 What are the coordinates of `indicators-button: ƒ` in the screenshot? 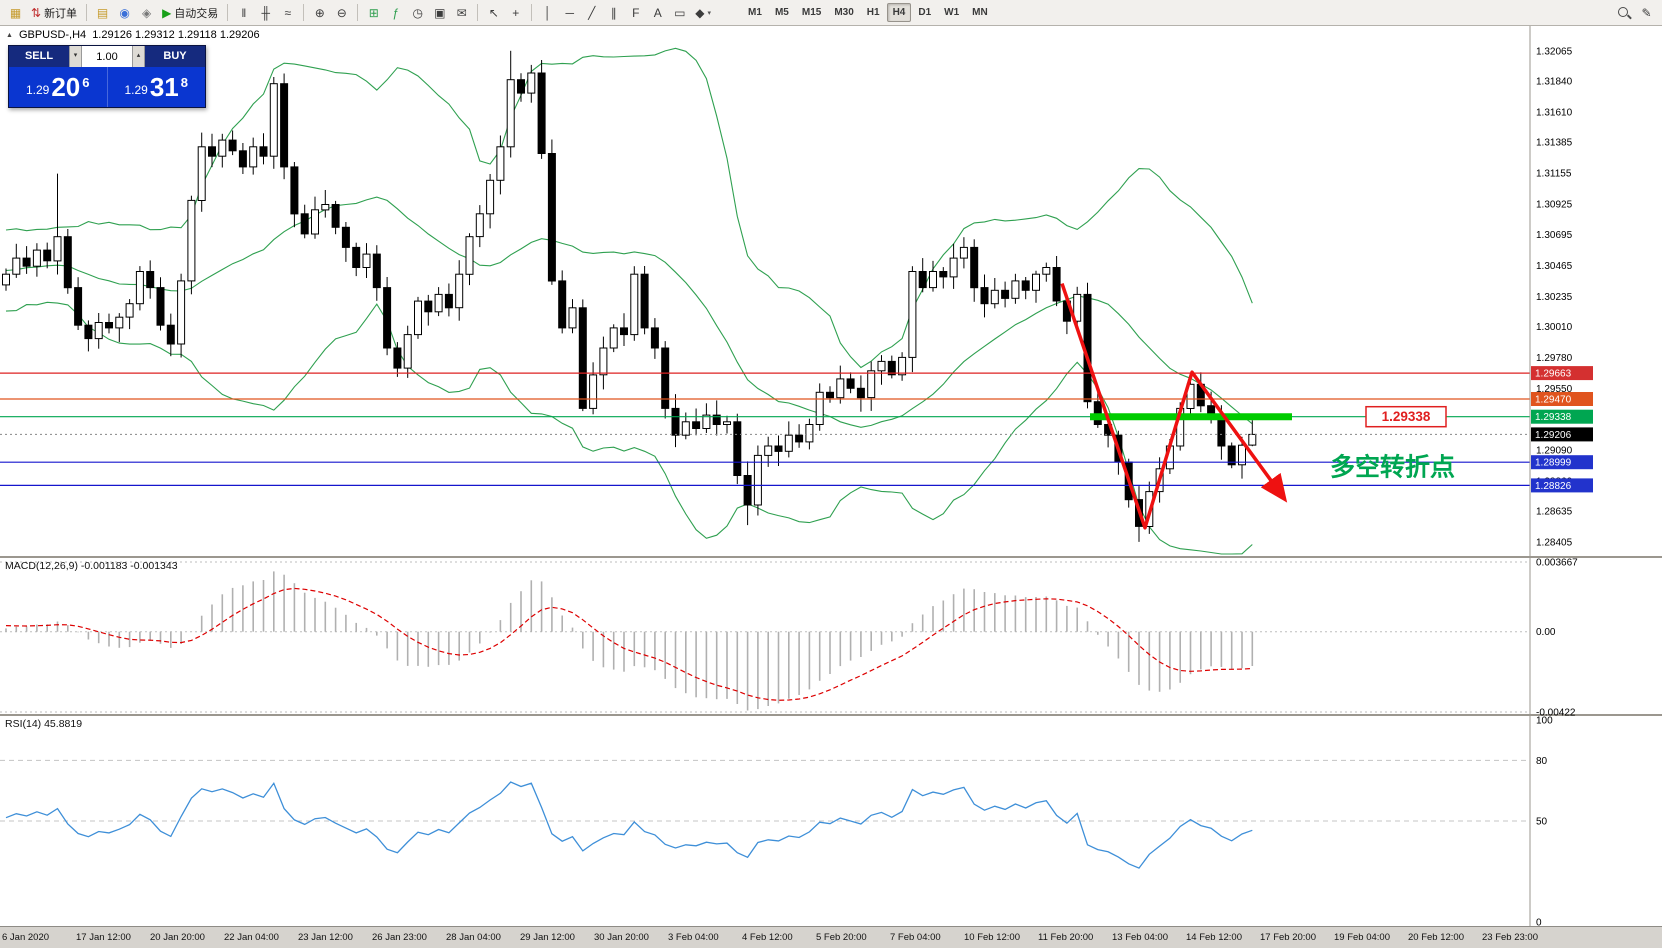 It's located at (395, 13).